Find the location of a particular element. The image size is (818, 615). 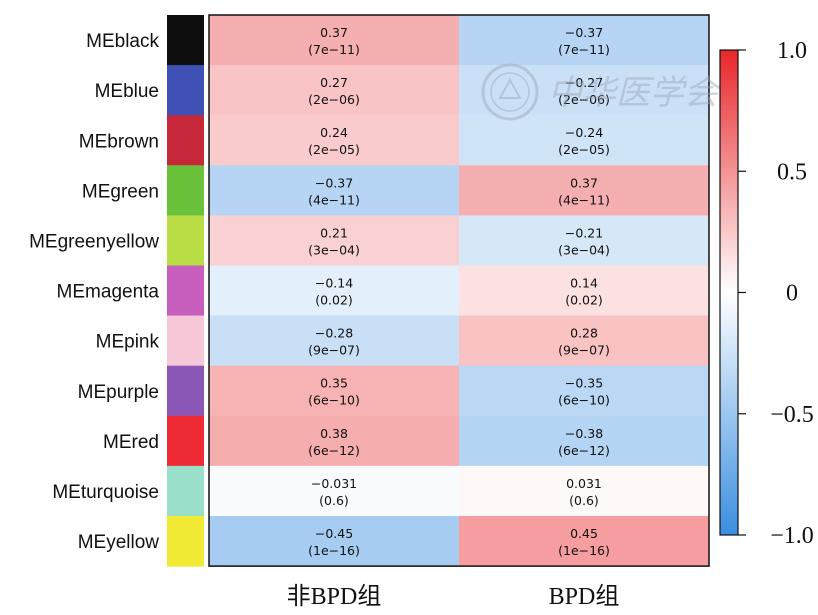

cell-value-label: −0.35 is located at coordinates (584, 383).